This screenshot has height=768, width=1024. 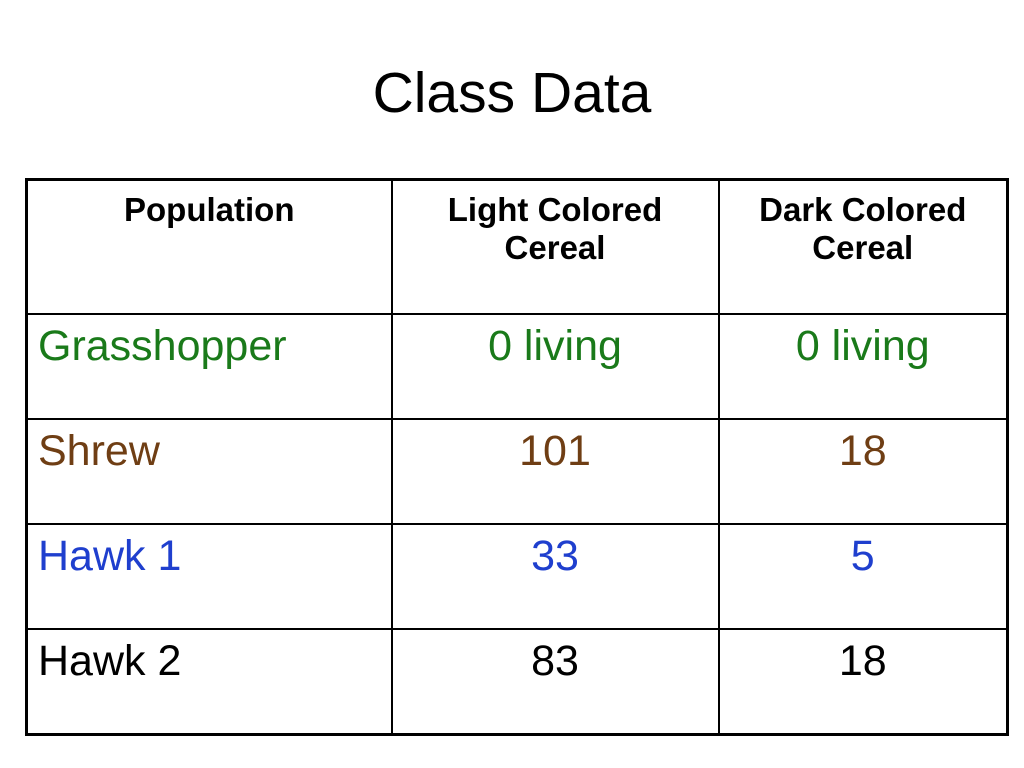 What do you see at coordinates (863, 366) in the screenshot?
I see `cell-dark: 0 living` at bounding box center [863, 366].